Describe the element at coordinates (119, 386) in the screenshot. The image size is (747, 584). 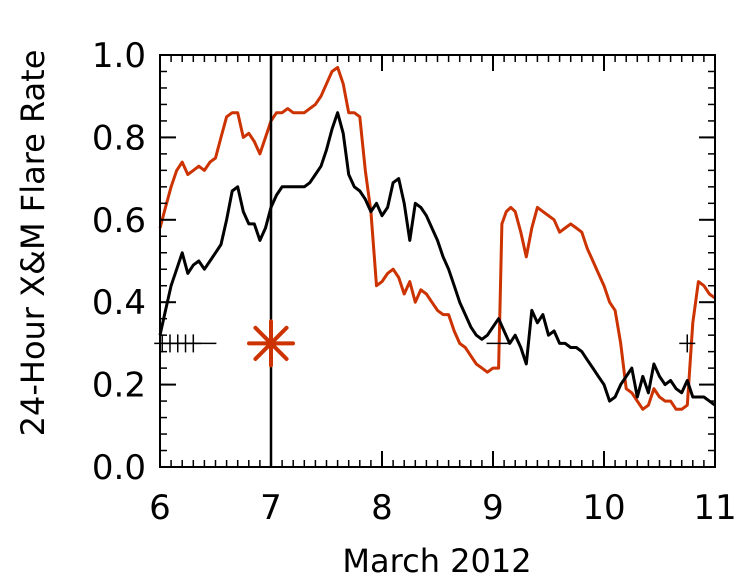
I see `y-tick-label: 0.2` at that location.